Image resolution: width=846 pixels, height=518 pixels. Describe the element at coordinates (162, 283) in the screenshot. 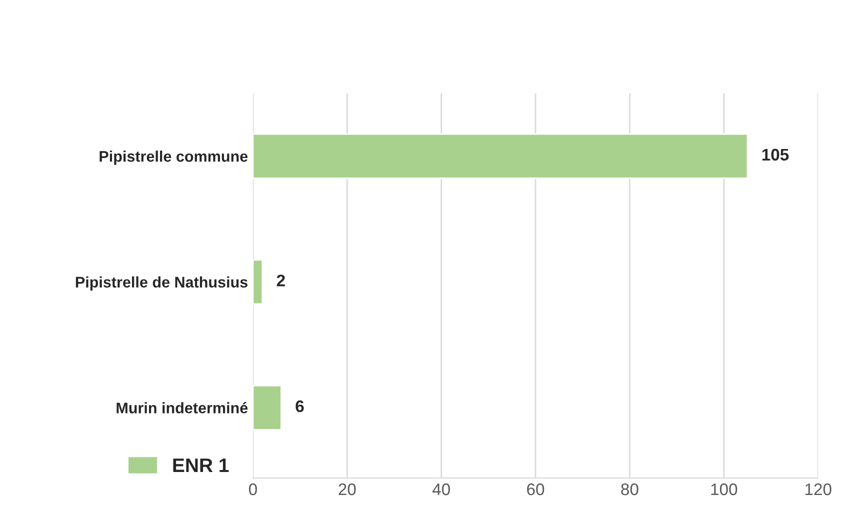

I see `y-tick-label: Pipistrelle de Nathusius` at that location.